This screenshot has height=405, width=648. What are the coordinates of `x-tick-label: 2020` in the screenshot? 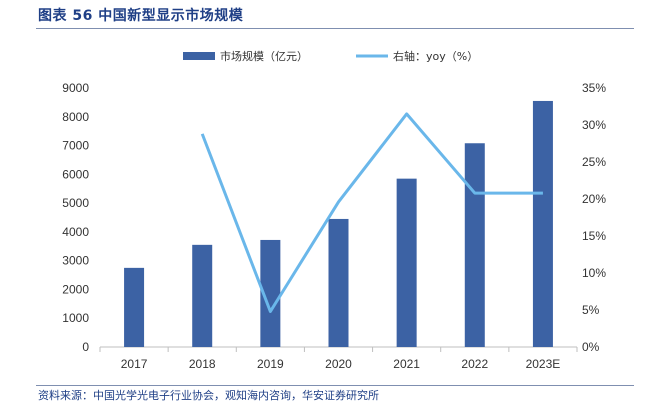 It's located at (338, 364).